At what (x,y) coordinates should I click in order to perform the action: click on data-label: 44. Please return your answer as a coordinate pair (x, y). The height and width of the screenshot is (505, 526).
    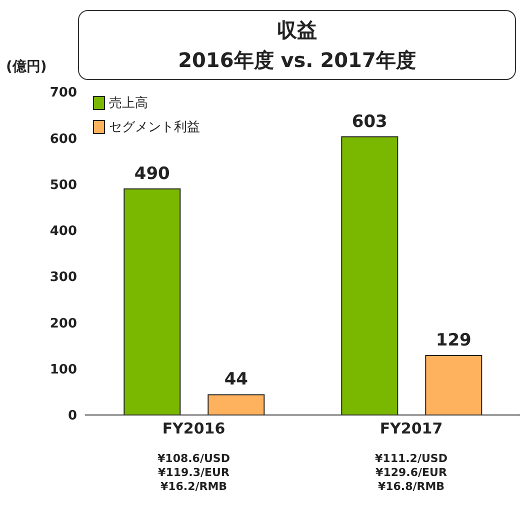
    Looking at the image, I should click on (236, 380).